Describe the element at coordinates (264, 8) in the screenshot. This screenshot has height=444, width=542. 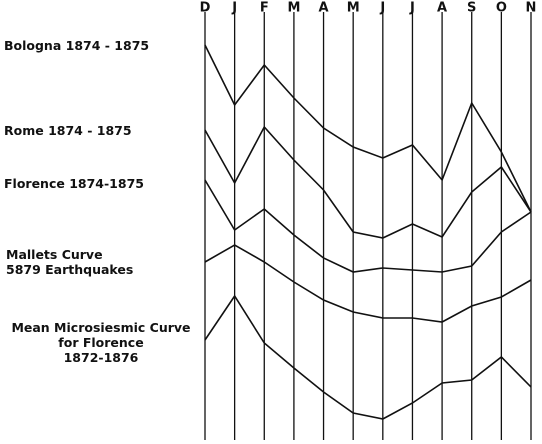
I see `x-tick-label: F` at that location.